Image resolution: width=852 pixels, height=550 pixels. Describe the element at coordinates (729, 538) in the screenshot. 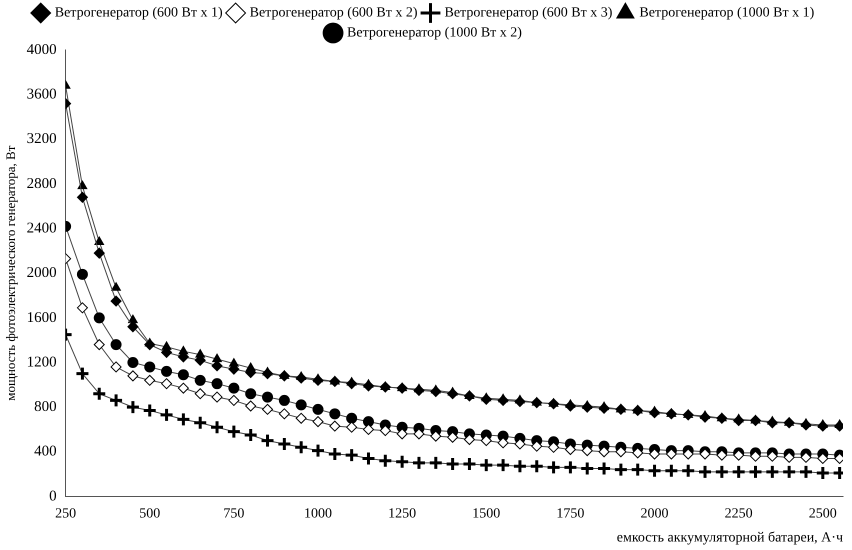

I see `x-axis-title: емкость аккумуляторной батареи, А·ч` at that location.